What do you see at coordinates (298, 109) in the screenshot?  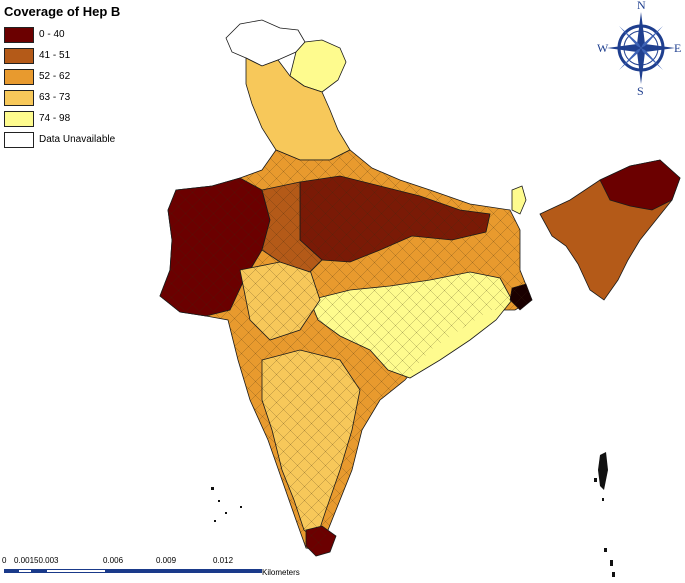 I see `region-north` at bounding box center [298, 109].